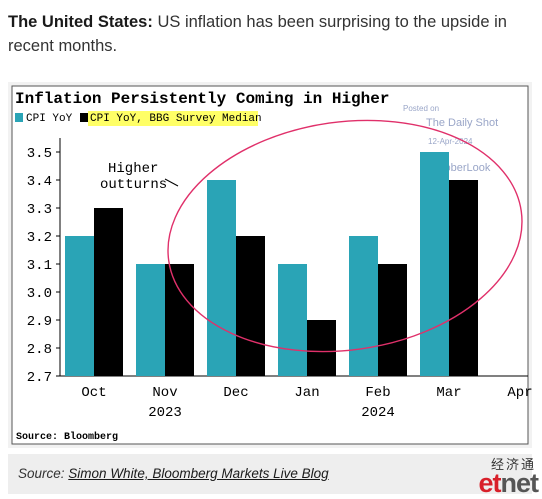 The height and width of the screenshot is (499, 542). What do you see at coordinates (176, 119) in the screenshot?
I see `legend-label-median: CPI YoY, BBG Survey Median` at bounding box center [176, 119].